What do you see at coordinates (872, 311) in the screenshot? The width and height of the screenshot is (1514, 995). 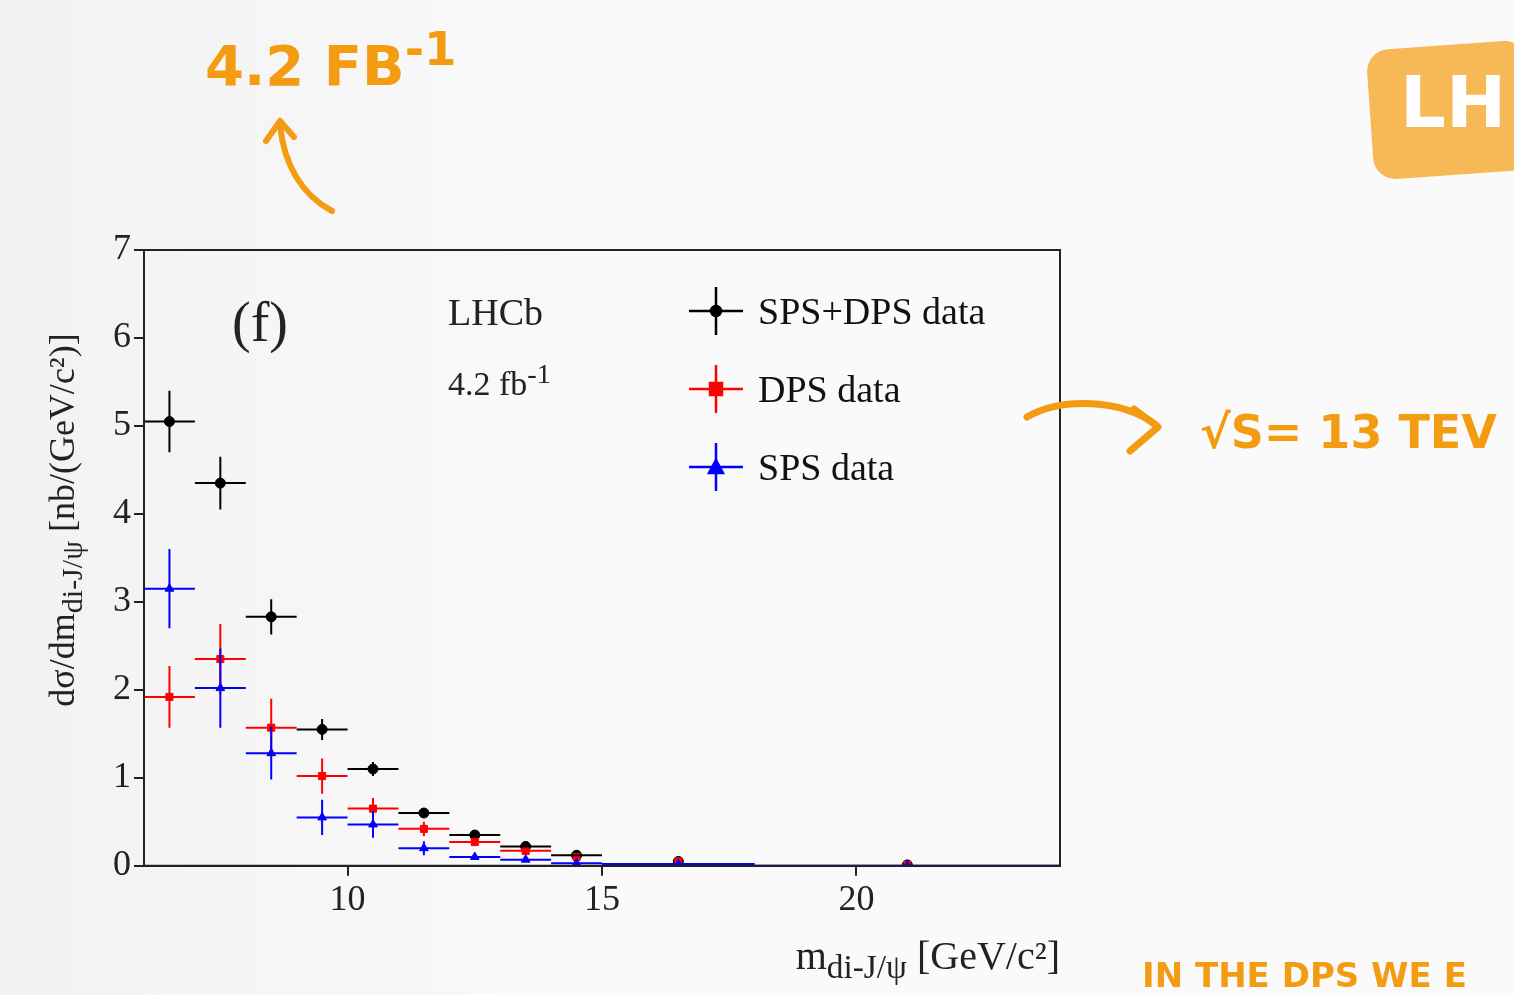 I see `legend-label: SPS+DPS data` at bounding box center [872, 311].